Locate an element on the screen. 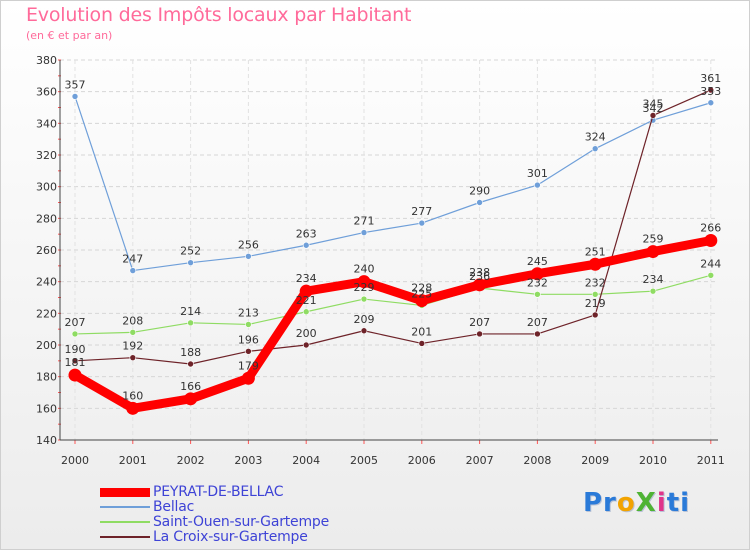 This screenshot has width=750, height=550. chart-subtitle: (en € et par an) is located at coordinates (69, 35).